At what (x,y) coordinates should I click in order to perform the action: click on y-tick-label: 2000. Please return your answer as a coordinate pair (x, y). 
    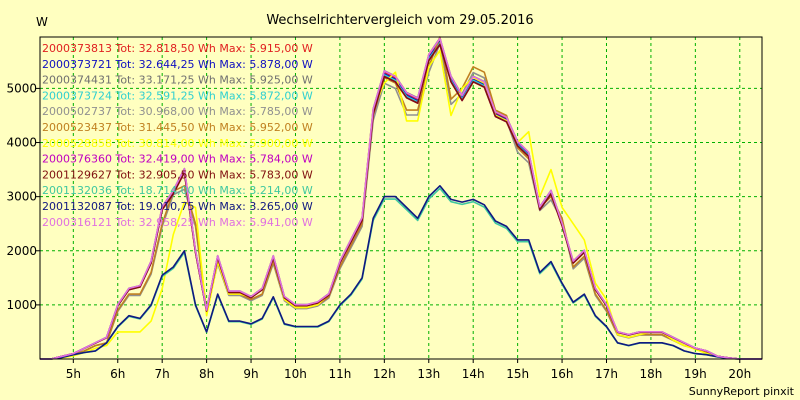
    Looking at the image, I should click on (21, 251).